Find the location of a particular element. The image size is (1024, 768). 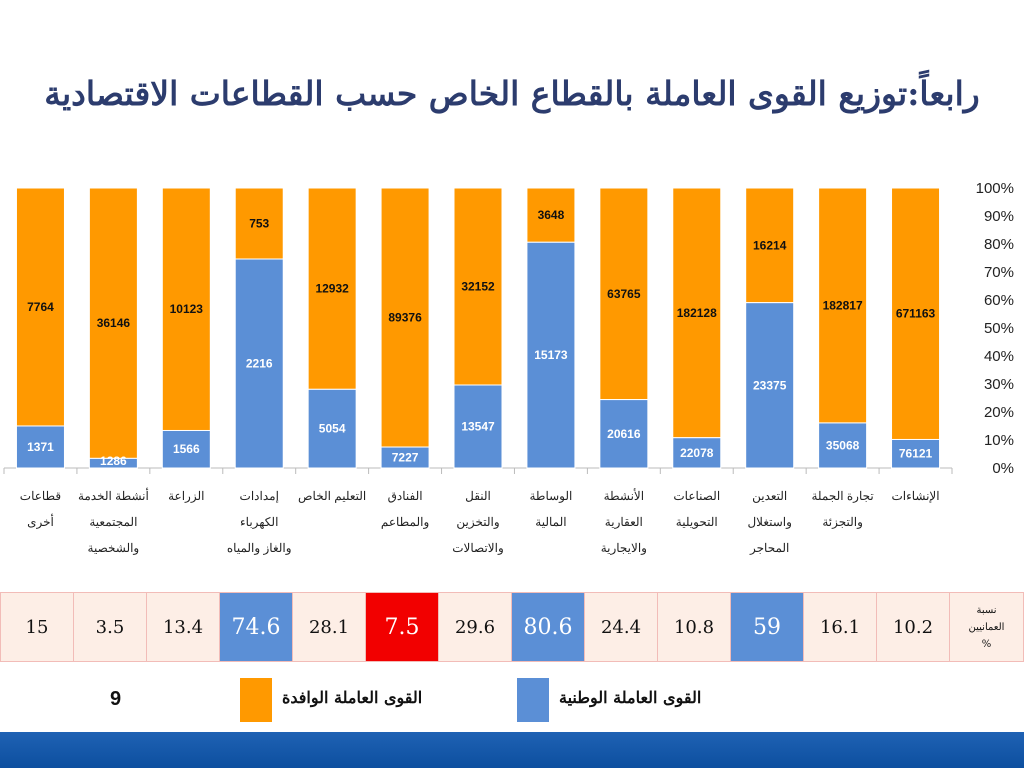

bar-national-label: 23375 is located at coordinates (770, 385).